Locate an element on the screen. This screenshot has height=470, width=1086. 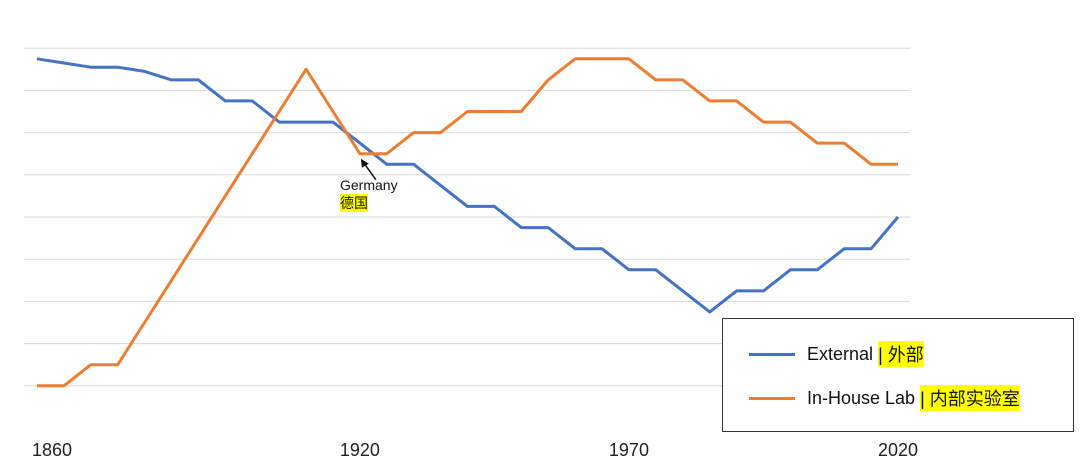
legend-item-in-house-lab: In-House Lab | 内部实验室 is located at coordinates (884, 398).